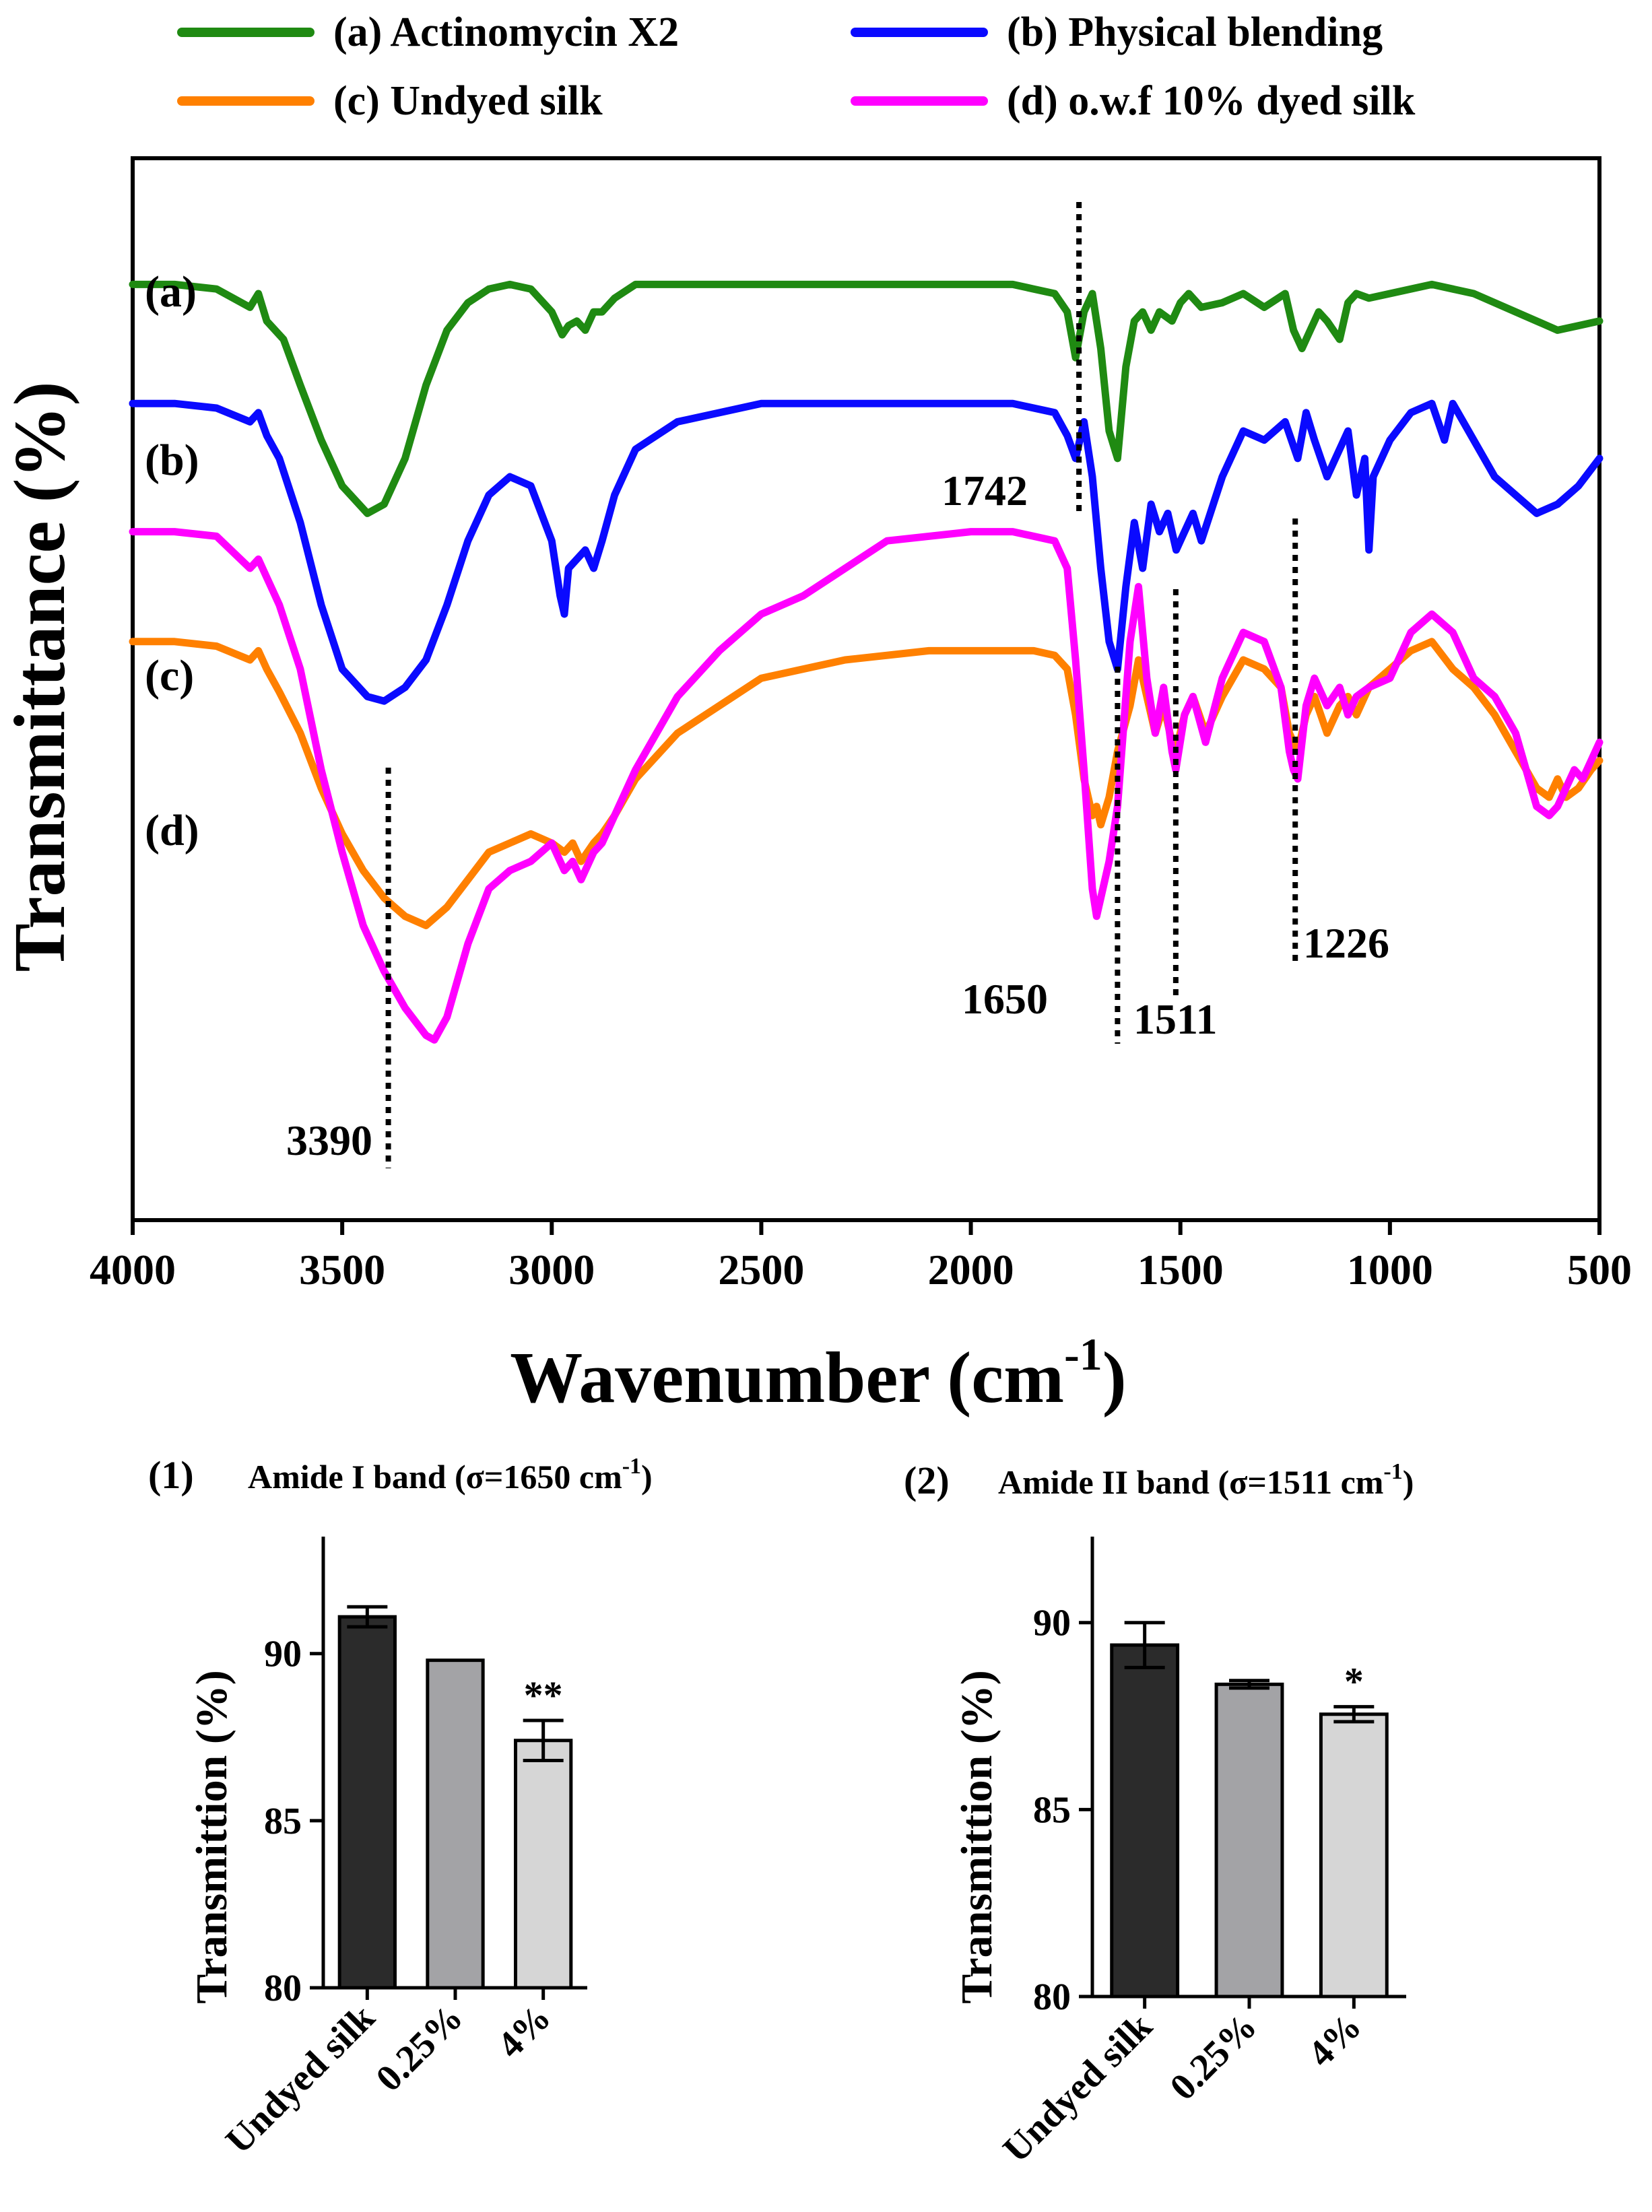 This screenshot has width=1652, height=2212. Describe the element at coordinates (506, 32) in the screenshot. I see `legend-label-a: (a) Actinomycin X2` at that location.